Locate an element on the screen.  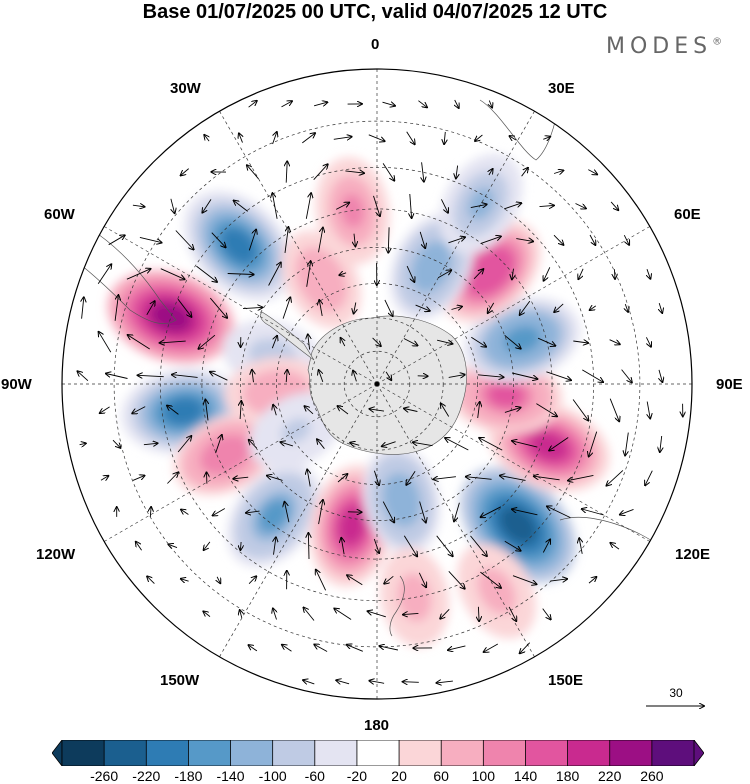
colorbar-tick-label: -260 is located at coordinates (104, 776).